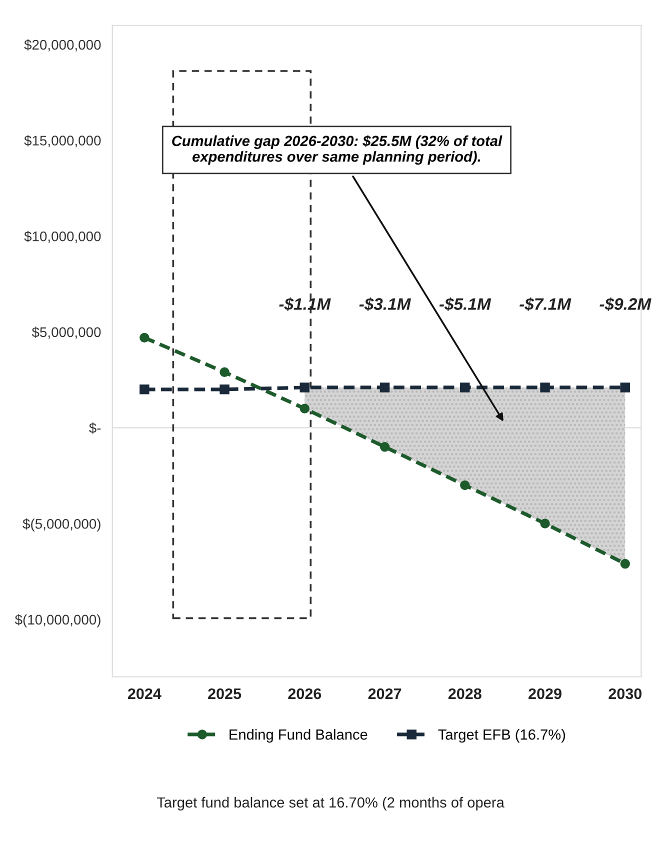  Describe the element at coordinates (626, 304) in the screenshot. I see `annotation: -$9.2M` at that location.